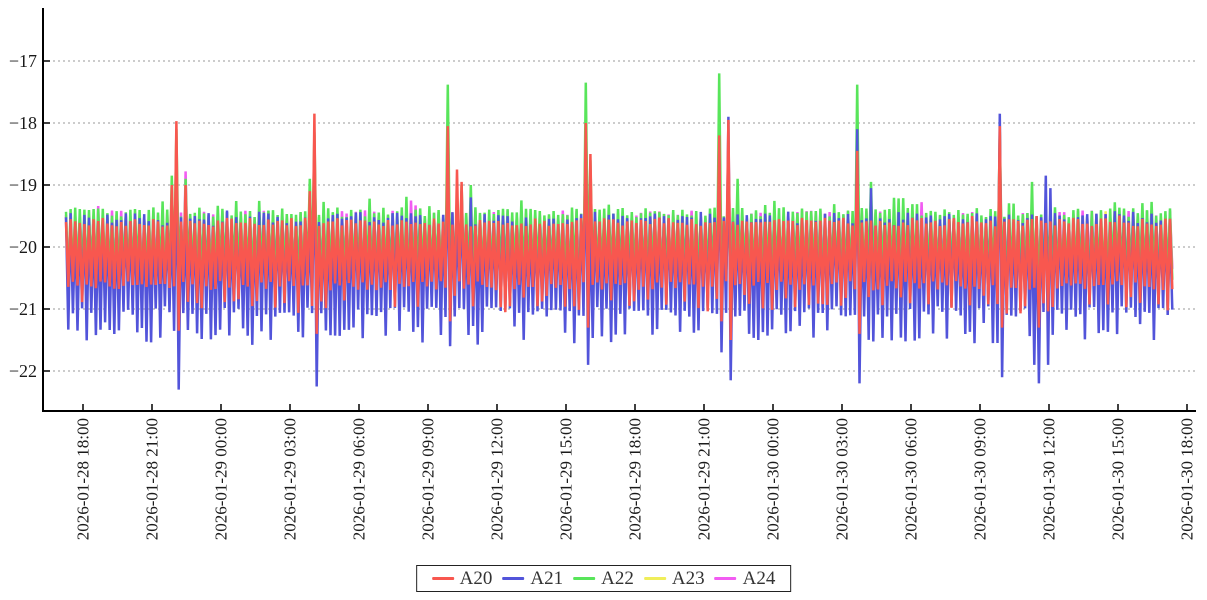 The width and height of the screenshot is (1207, 600). What do you see at coordinates (1187, 479) in the screenshot?
I see `x-tick-label: 2026-01-30 18:00` at bounding box center [1187, 479].